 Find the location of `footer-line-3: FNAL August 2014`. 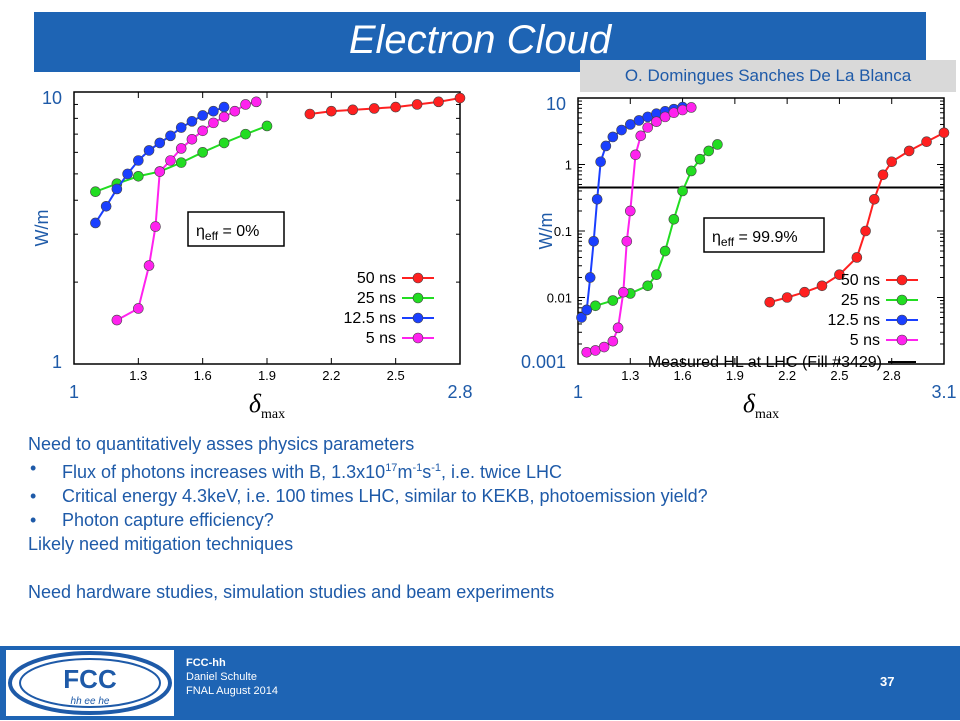

footer-line-3: FNAL August 2014 is located at coordinates (232, 691).